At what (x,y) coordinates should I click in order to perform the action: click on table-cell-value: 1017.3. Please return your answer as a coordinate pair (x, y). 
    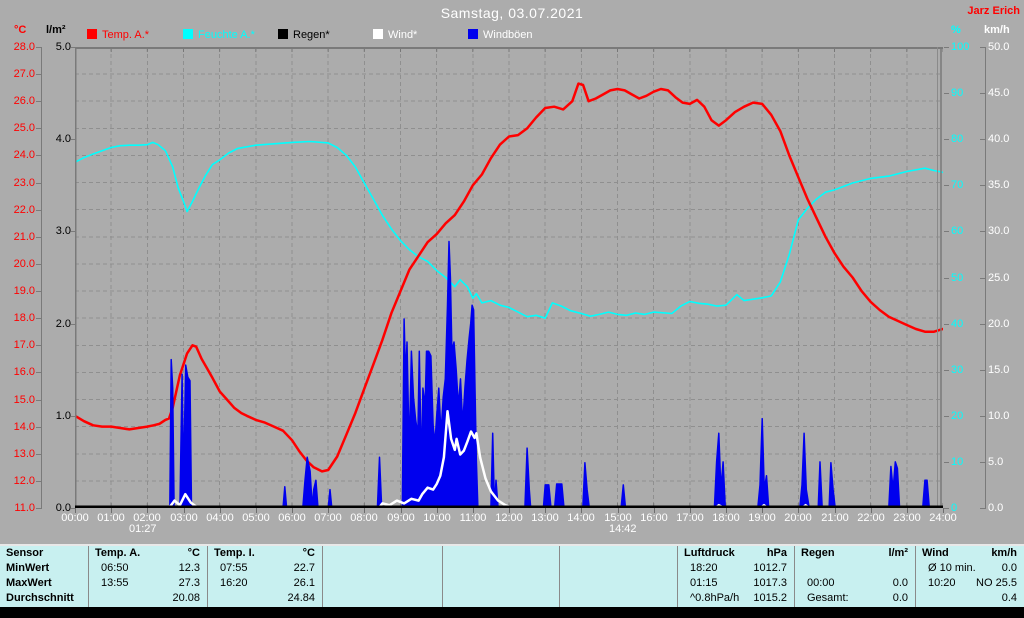
    Looking at the image, I should click on (770, 583).